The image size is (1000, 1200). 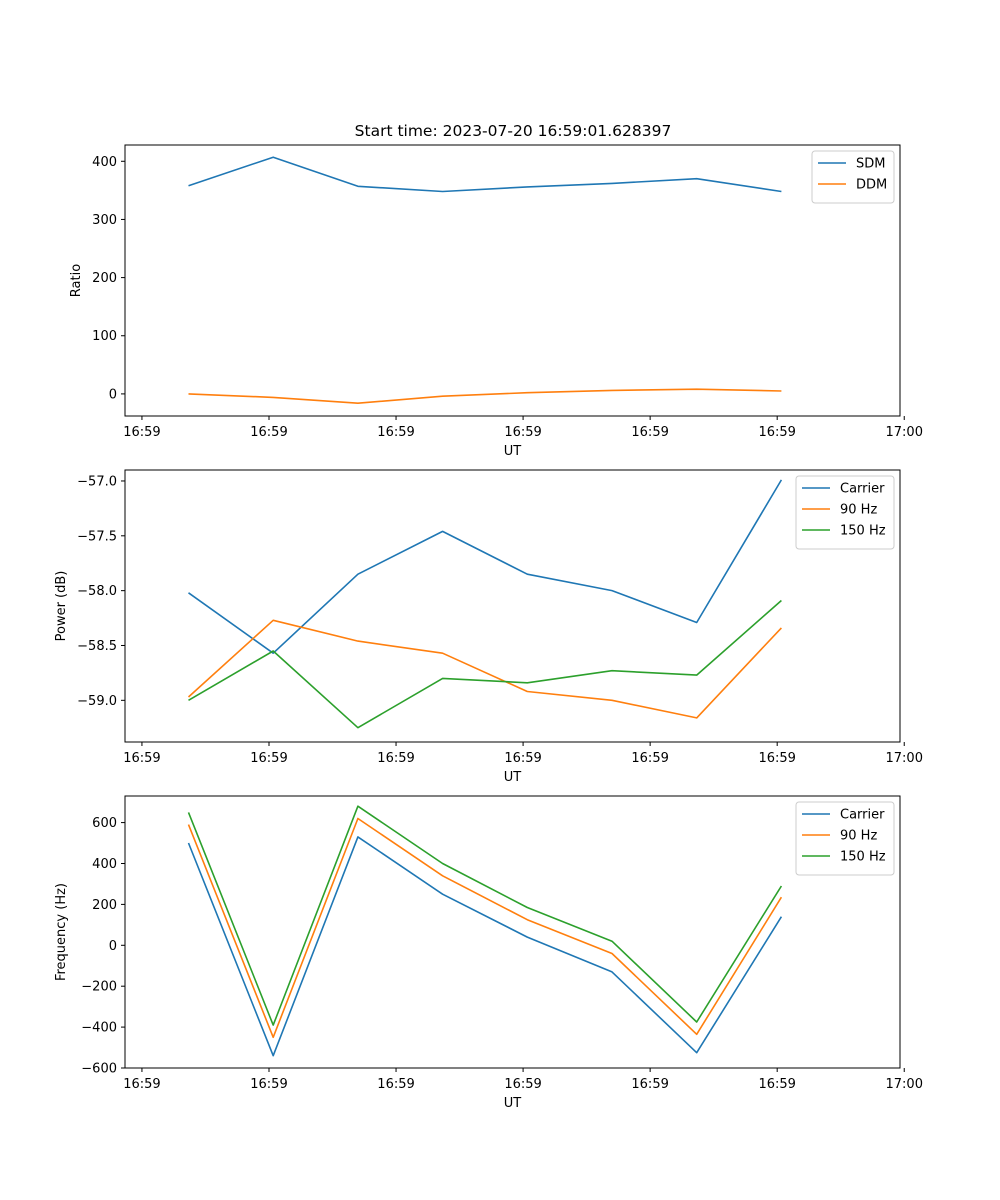 I want to click on chart-title: Start time: 2023-07-20 16:59:01.628397, so click(x=513, y=131).